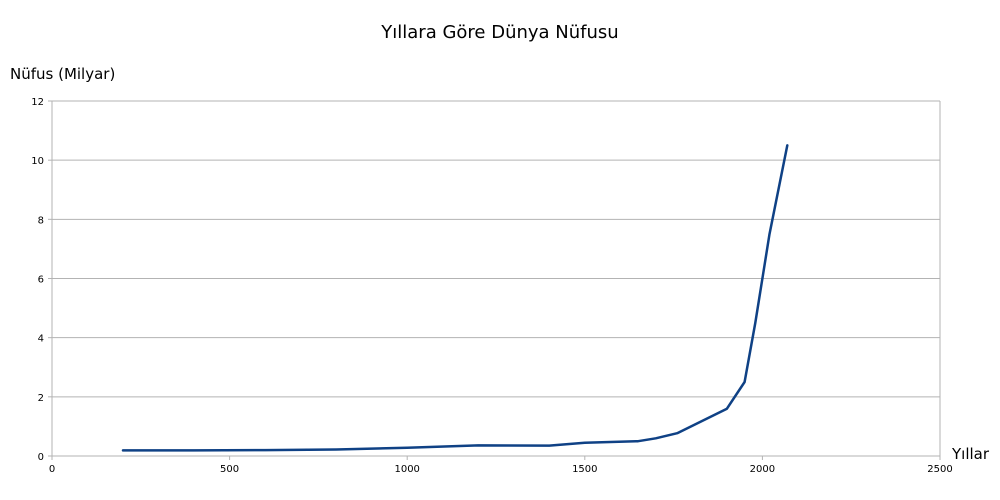  What do you see at coordinates (37, 161) in the screenshot?
I see `y-tick-label: 10` at bounding box center [37, 161].